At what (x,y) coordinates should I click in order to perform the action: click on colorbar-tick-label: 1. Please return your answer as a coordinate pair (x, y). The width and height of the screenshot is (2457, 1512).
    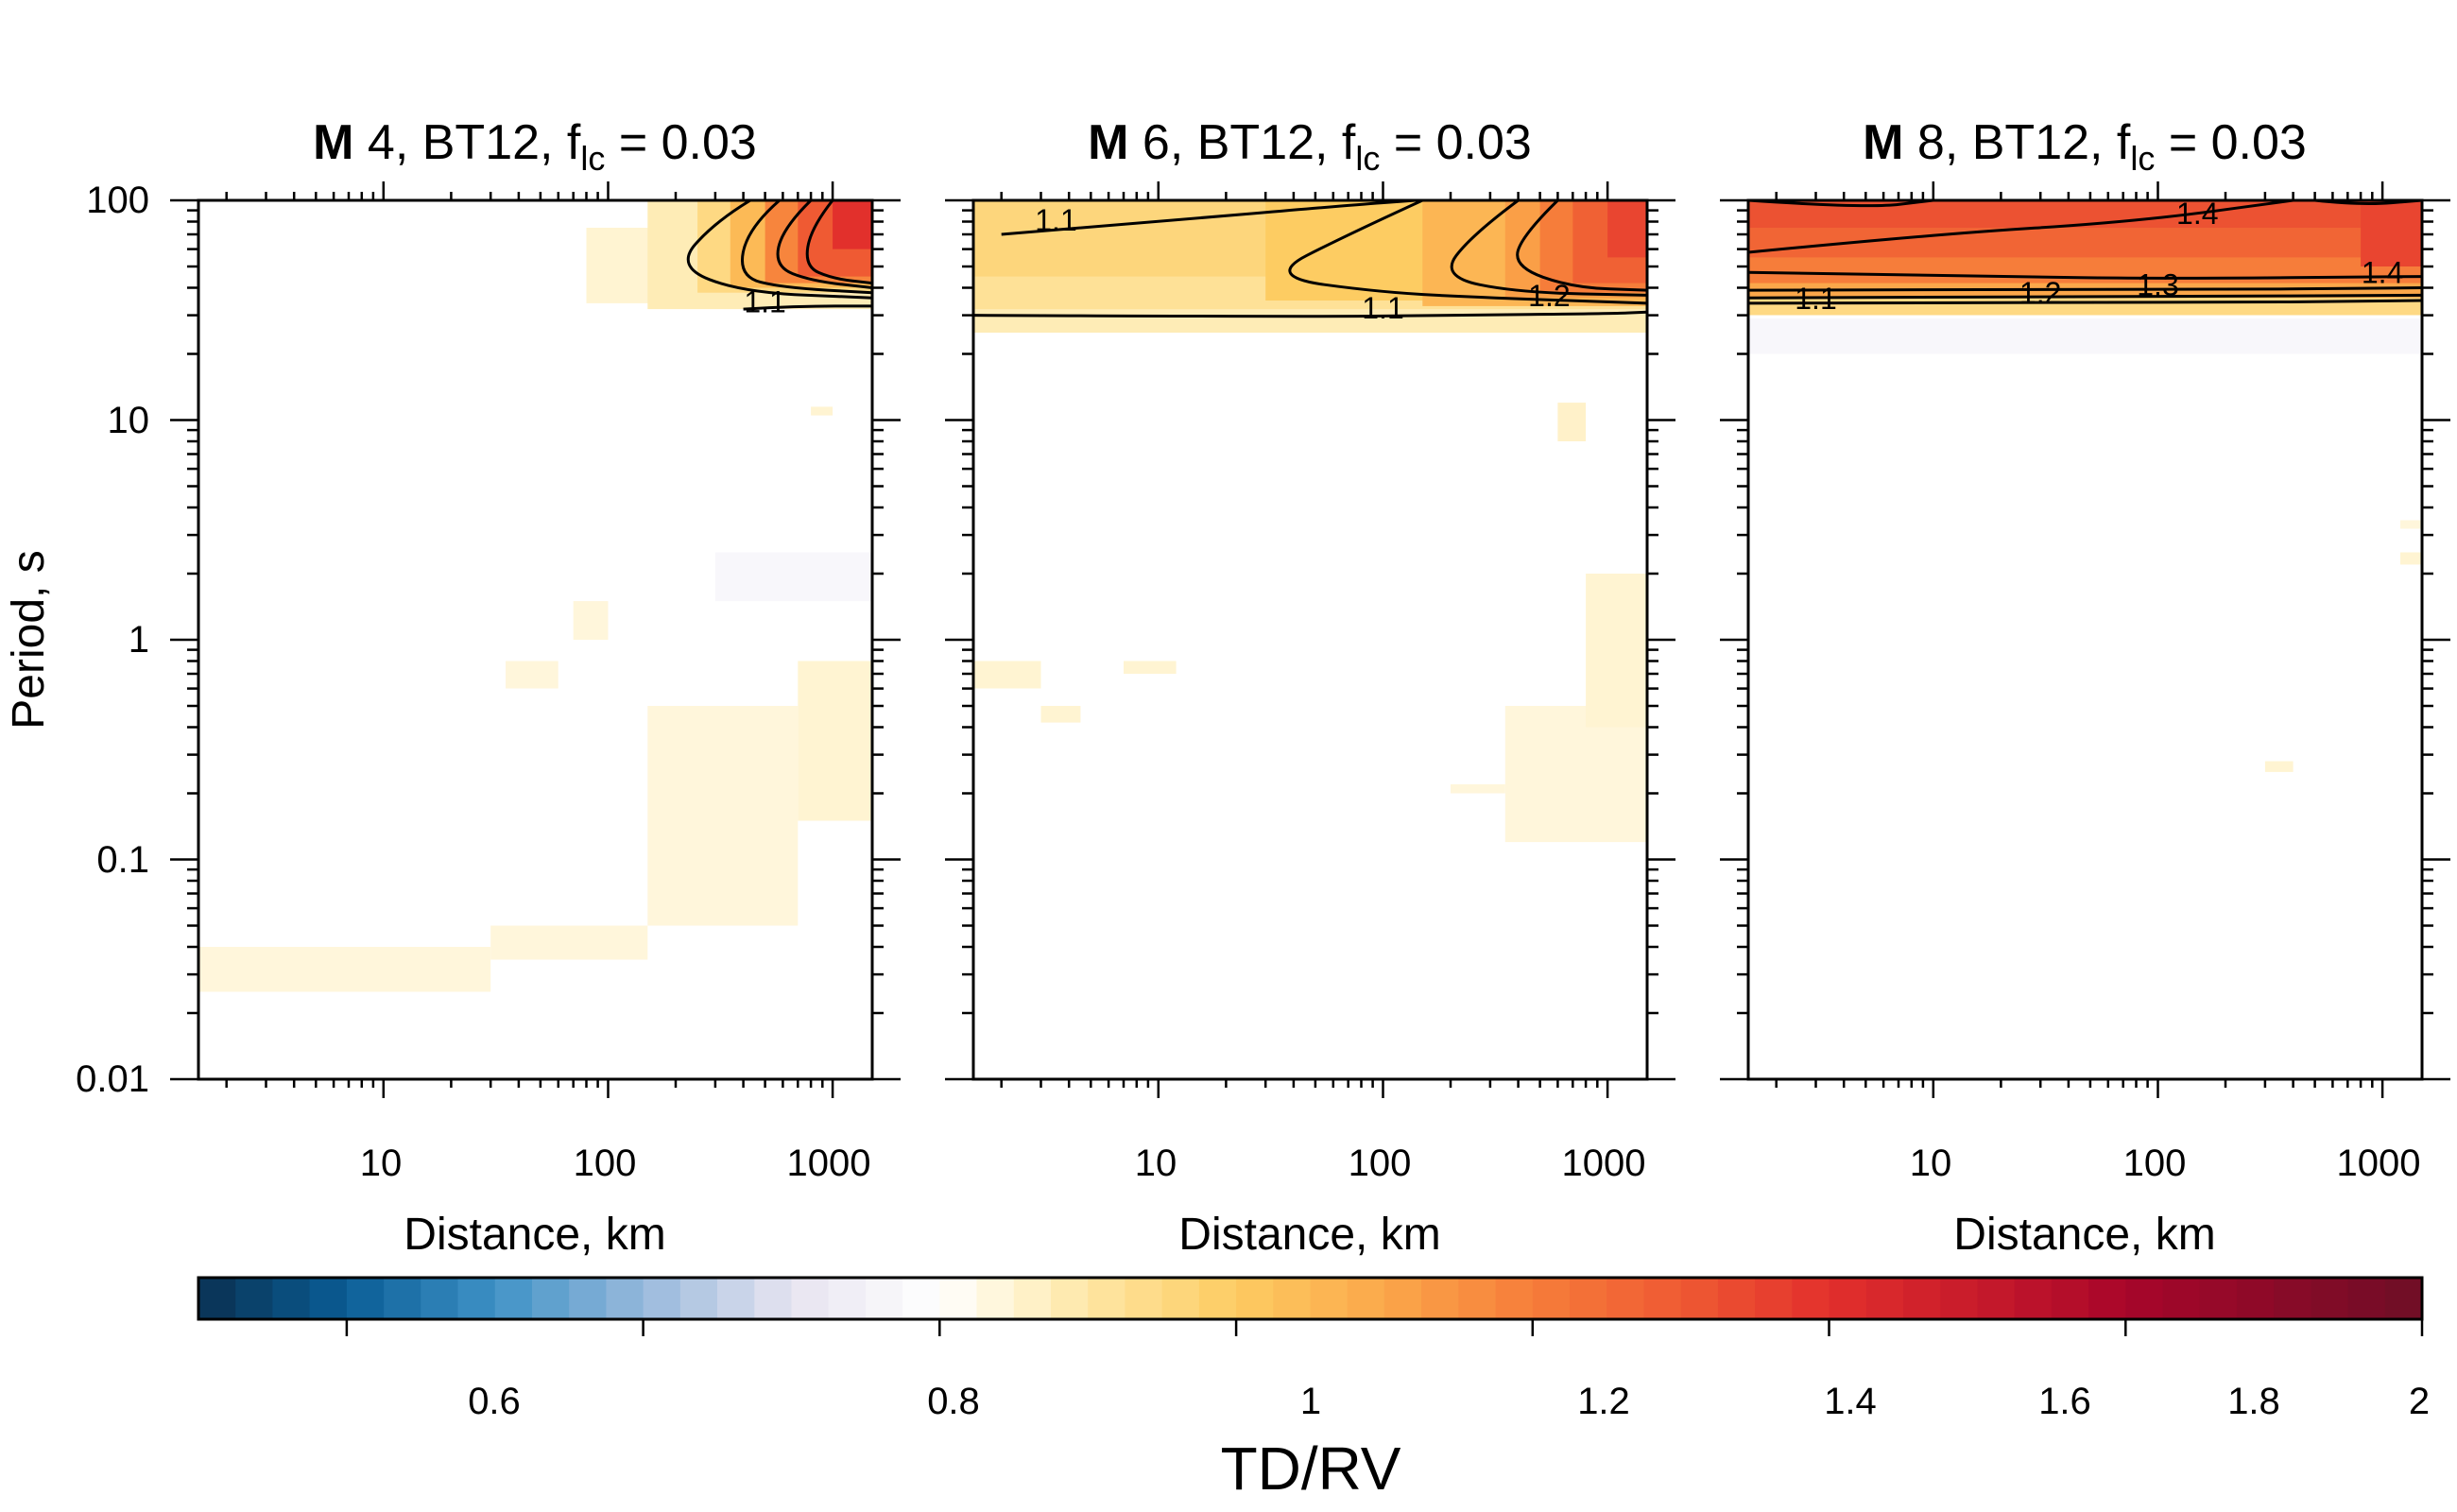
    Looking at the image, I should click on (1310, 1401).